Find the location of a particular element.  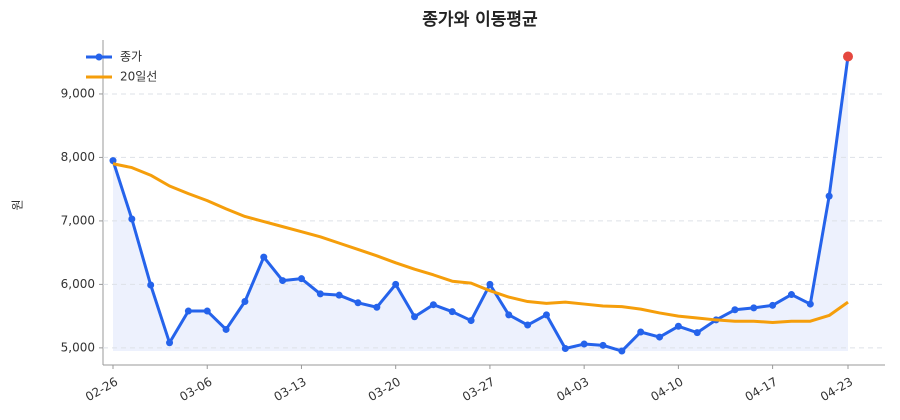

x-tick-label: 04-03 is located at coordinates (572, 390).